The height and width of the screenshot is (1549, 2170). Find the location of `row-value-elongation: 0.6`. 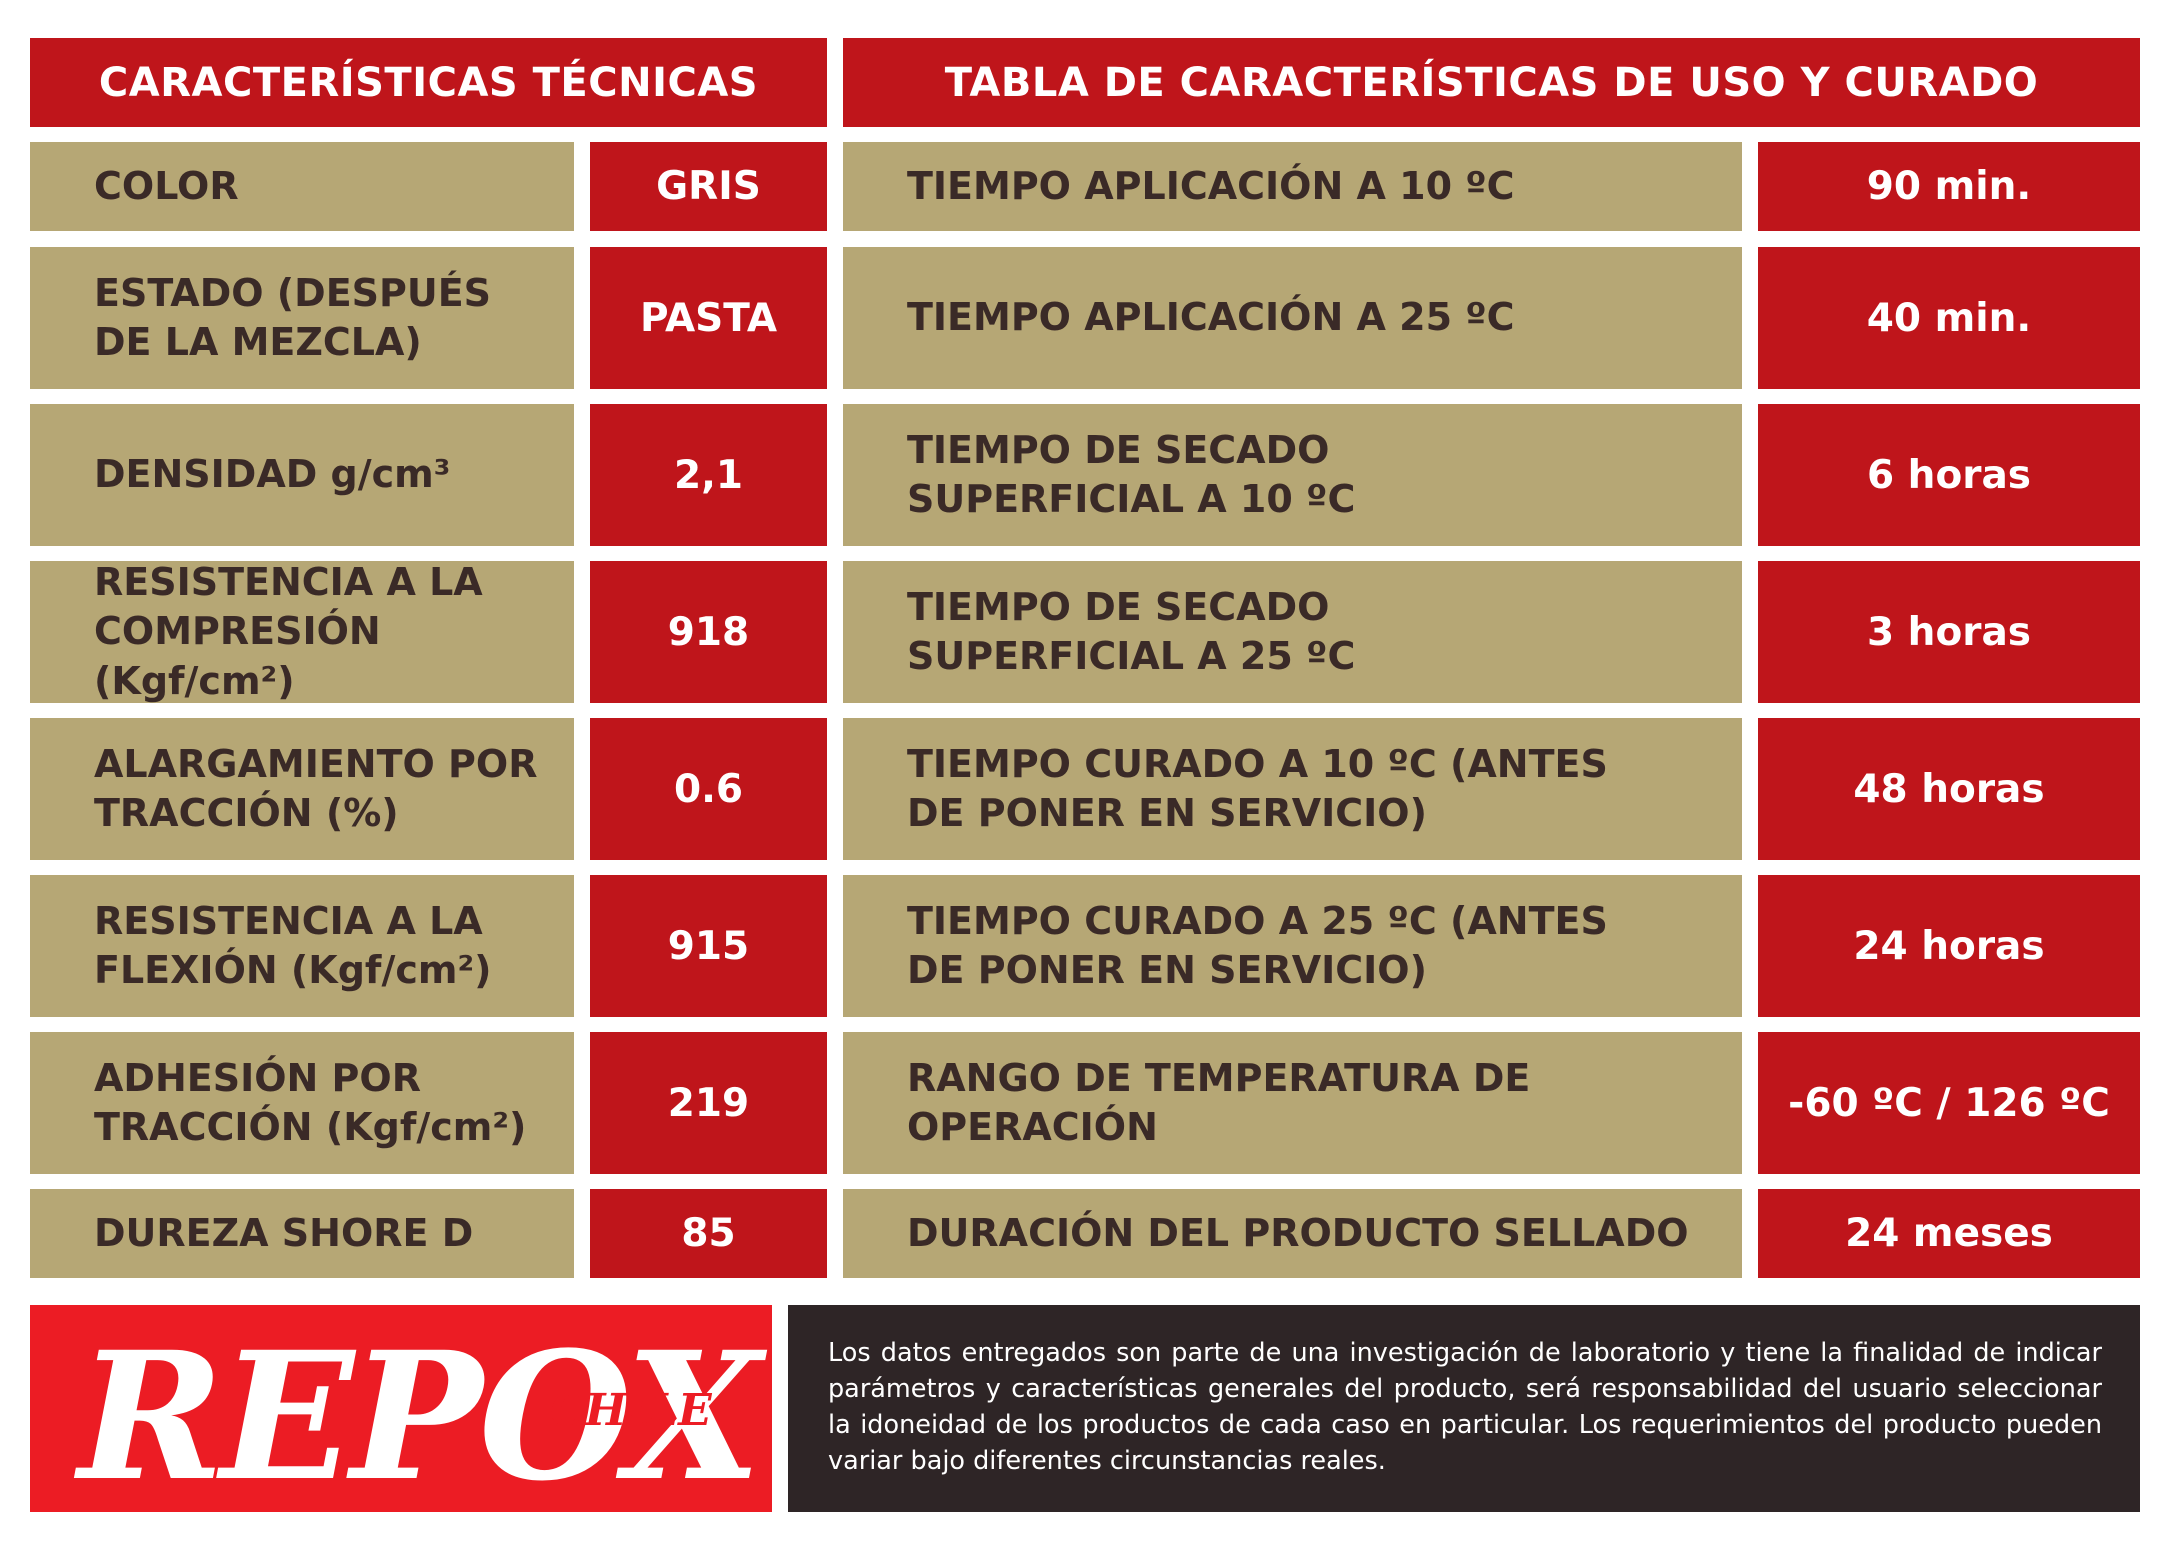

row-value-elongation: 0.6 is located at coordinates (708, 789).